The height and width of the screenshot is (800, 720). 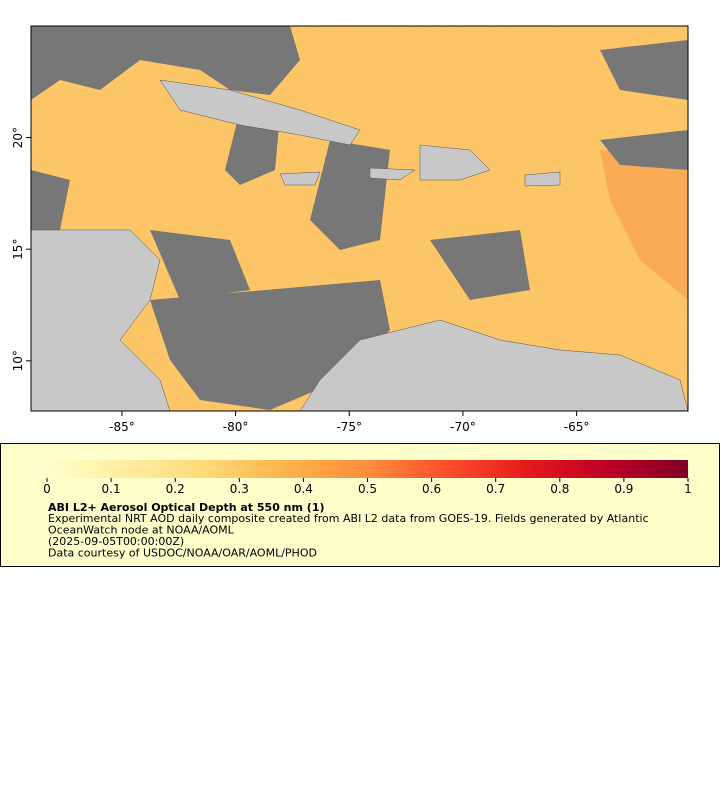 I want to click on colorbar-tick-label: 1, so click(x=688, y=489).